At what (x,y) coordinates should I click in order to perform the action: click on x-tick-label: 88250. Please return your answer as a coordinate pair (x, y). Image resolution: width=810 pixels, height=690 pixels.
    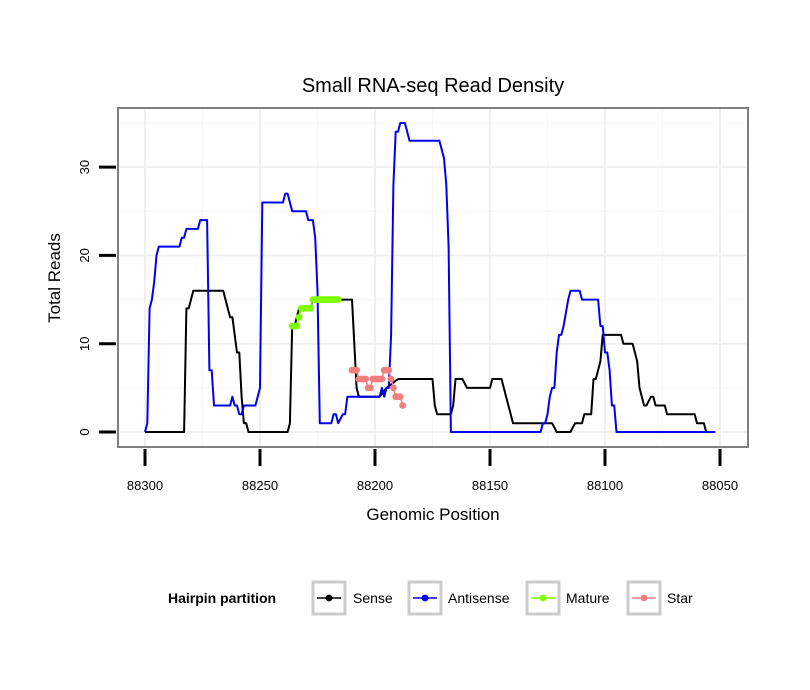
    Looking at the image, I should click on (260, 485).